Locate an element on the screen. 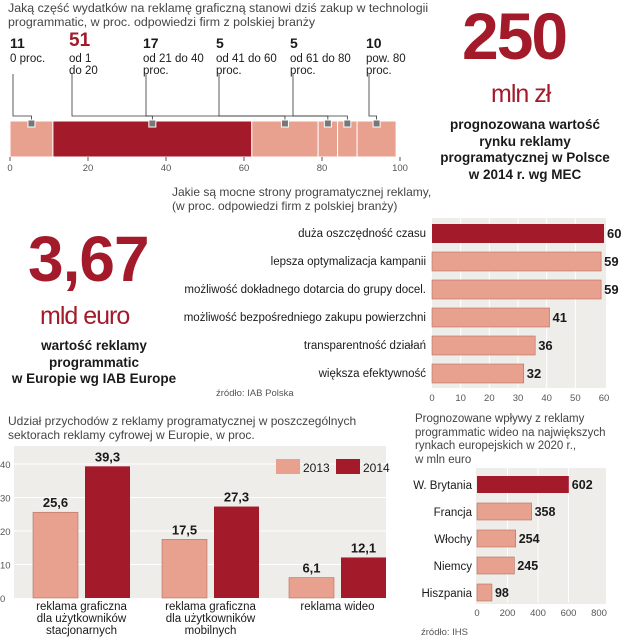 Image resolution: width=624 pixels, height=640 pixels. video-value-label: 98 is located at coordinates (502, 593).